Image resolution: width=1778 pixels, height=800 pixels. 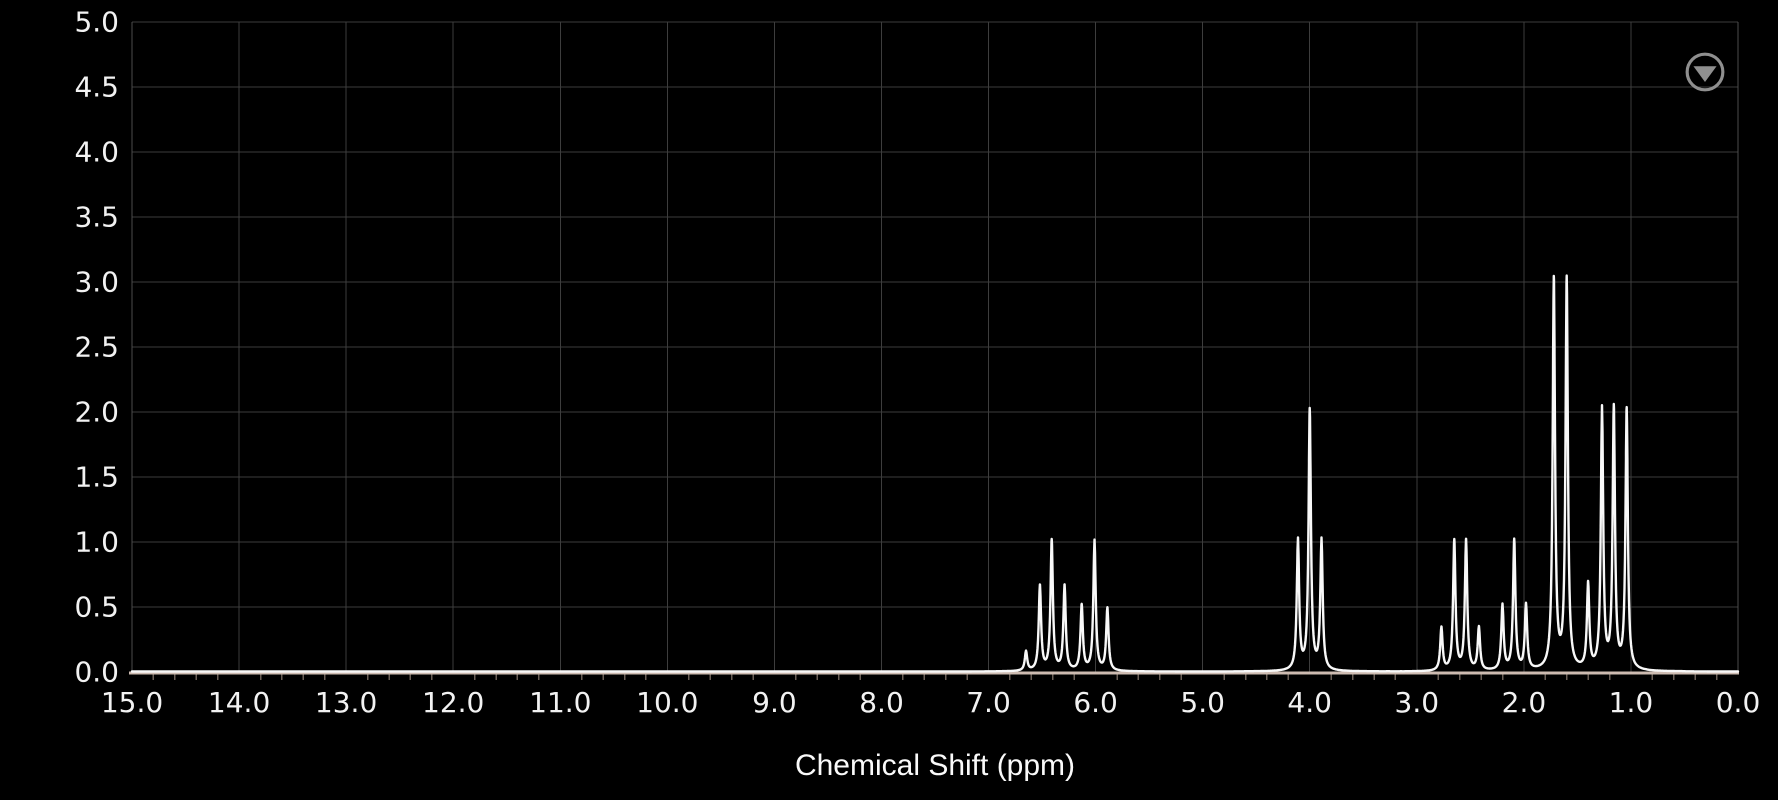 What do you see at coordinates (1202, 702) in the screenshot?
I see `x-tick-label: 5.0` at bounding box center [1202, 702].